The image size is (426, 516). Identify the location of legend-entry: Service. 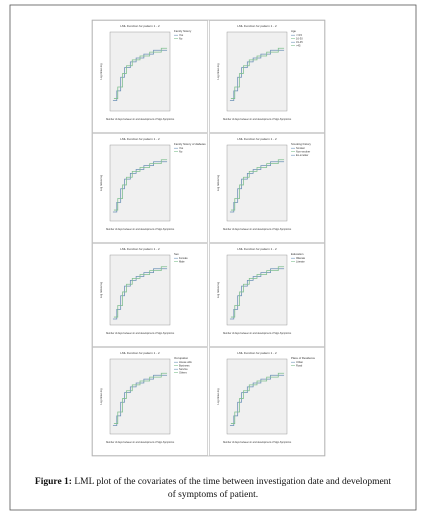
(183, 369).